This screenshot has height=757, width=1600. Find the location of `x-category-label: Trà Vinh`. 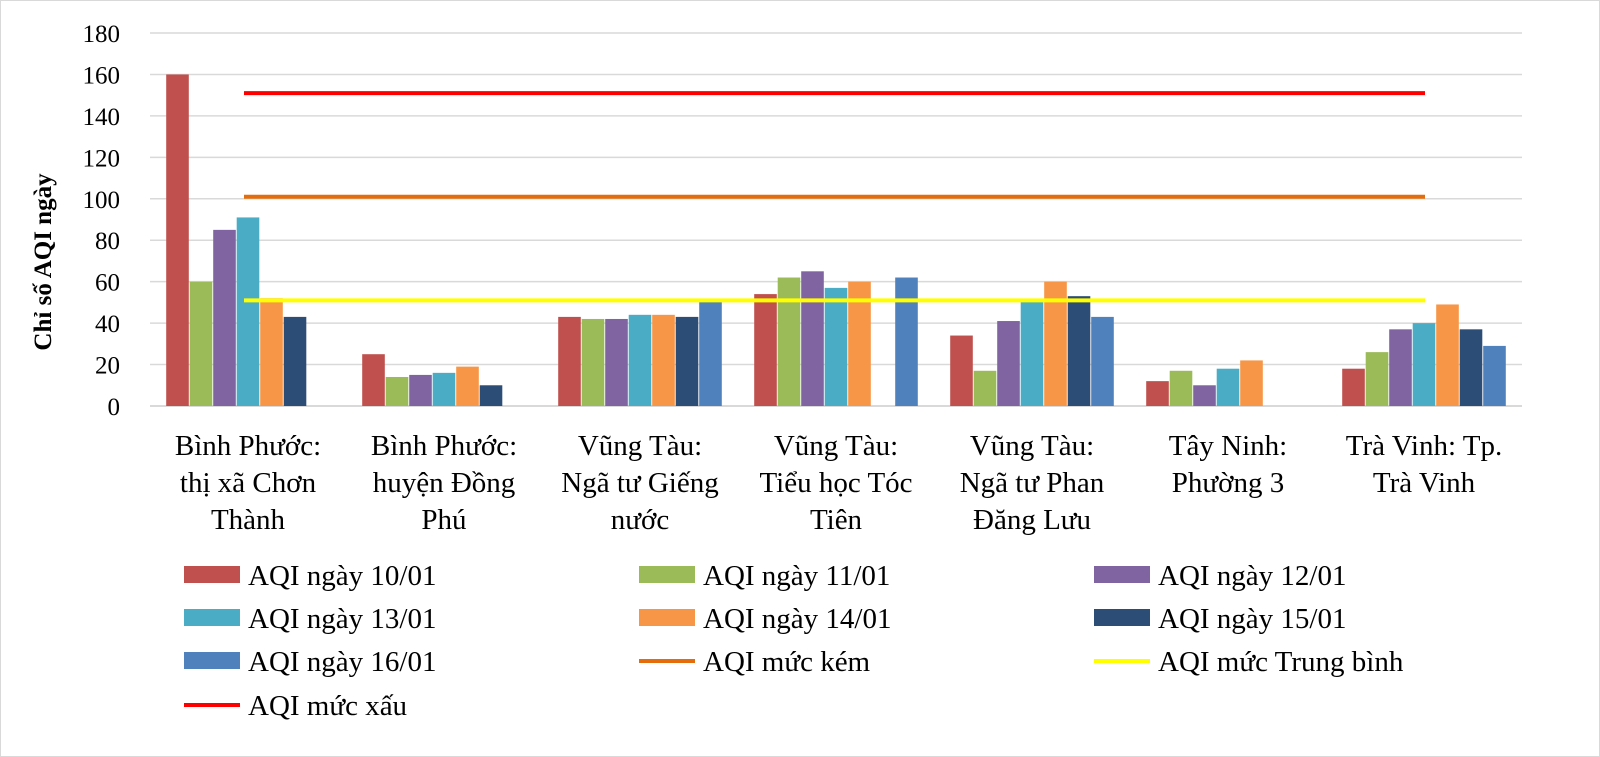

x-category-label: Trà Vinh is located at coordinates (1424, 483).